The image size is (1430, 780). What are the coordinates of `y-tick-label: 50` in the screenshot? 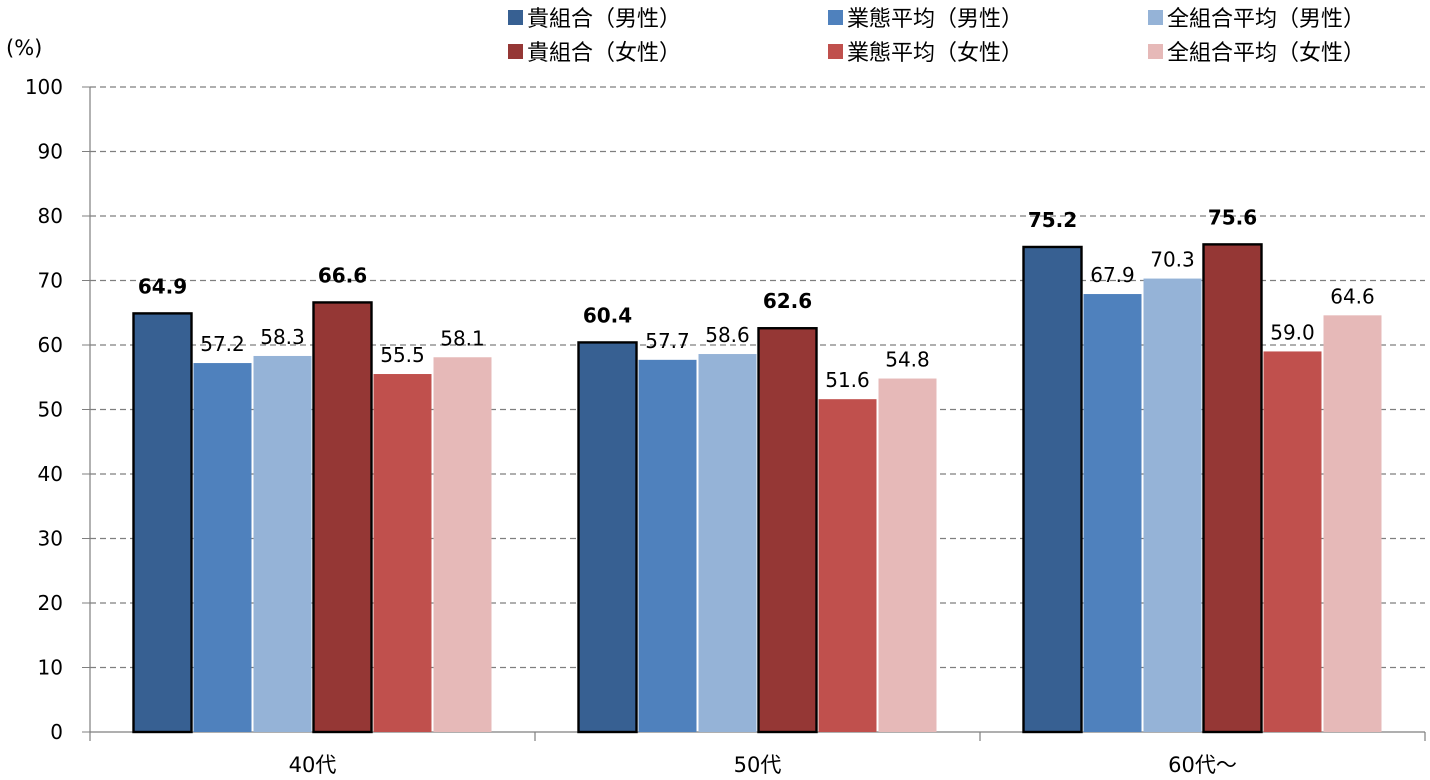 It's located at (50, 410).